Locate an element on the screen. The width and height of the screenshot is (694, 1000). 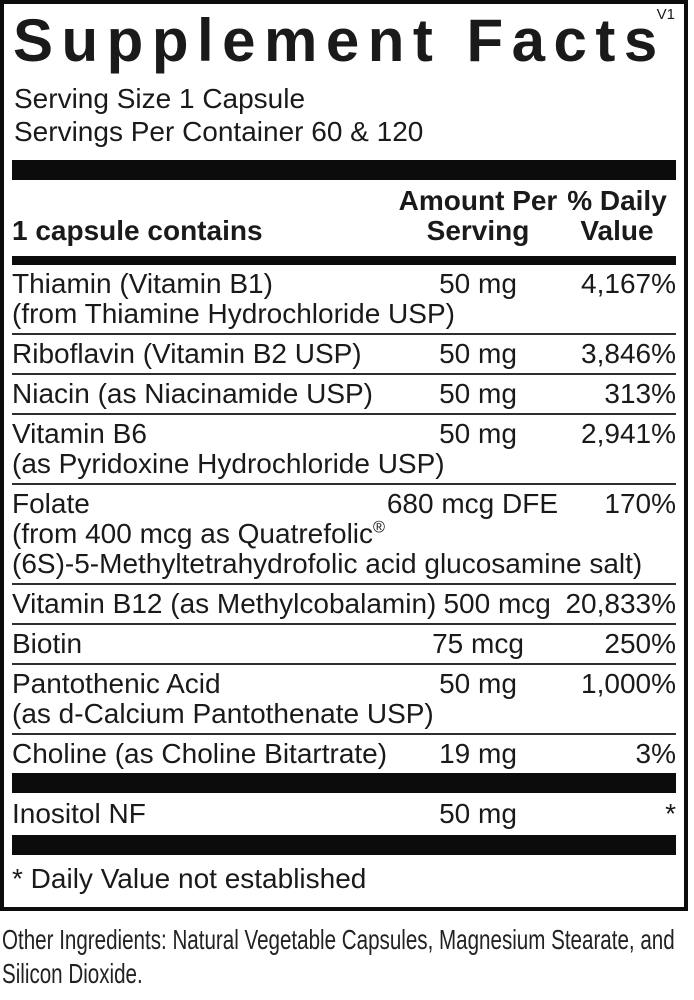
nutrient-row-main: Thiamin (Vitamin B1) 50 mg 4,167% is located at coordinates (344, 284).